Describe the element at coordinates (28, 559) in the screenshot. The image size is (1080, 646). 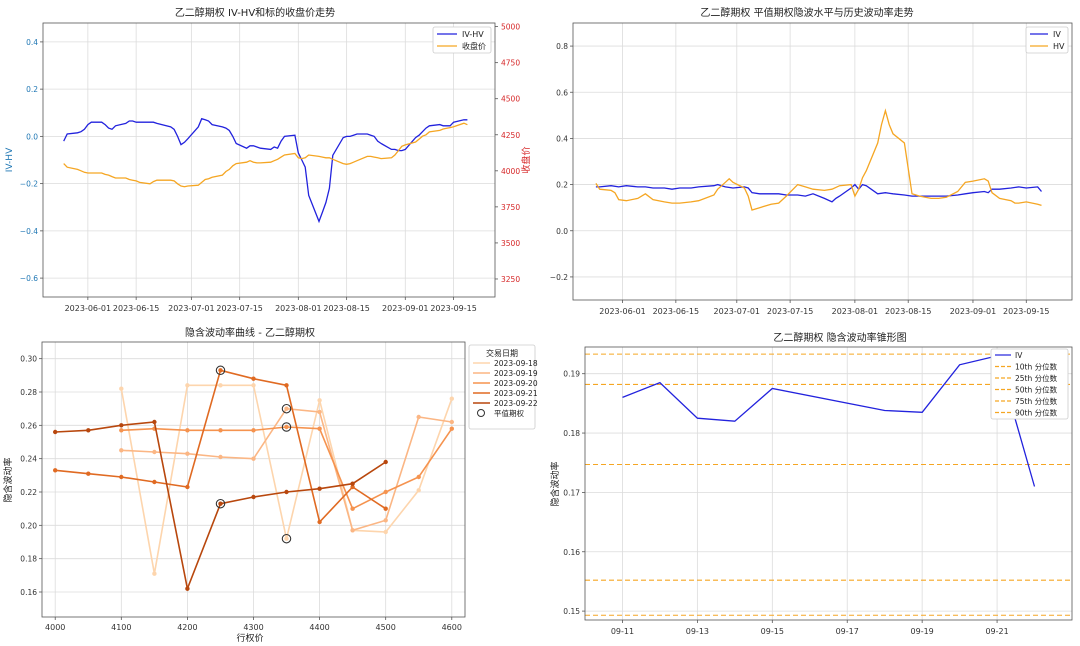
I see `chart-3-ytick-label: 0.18` at that location.